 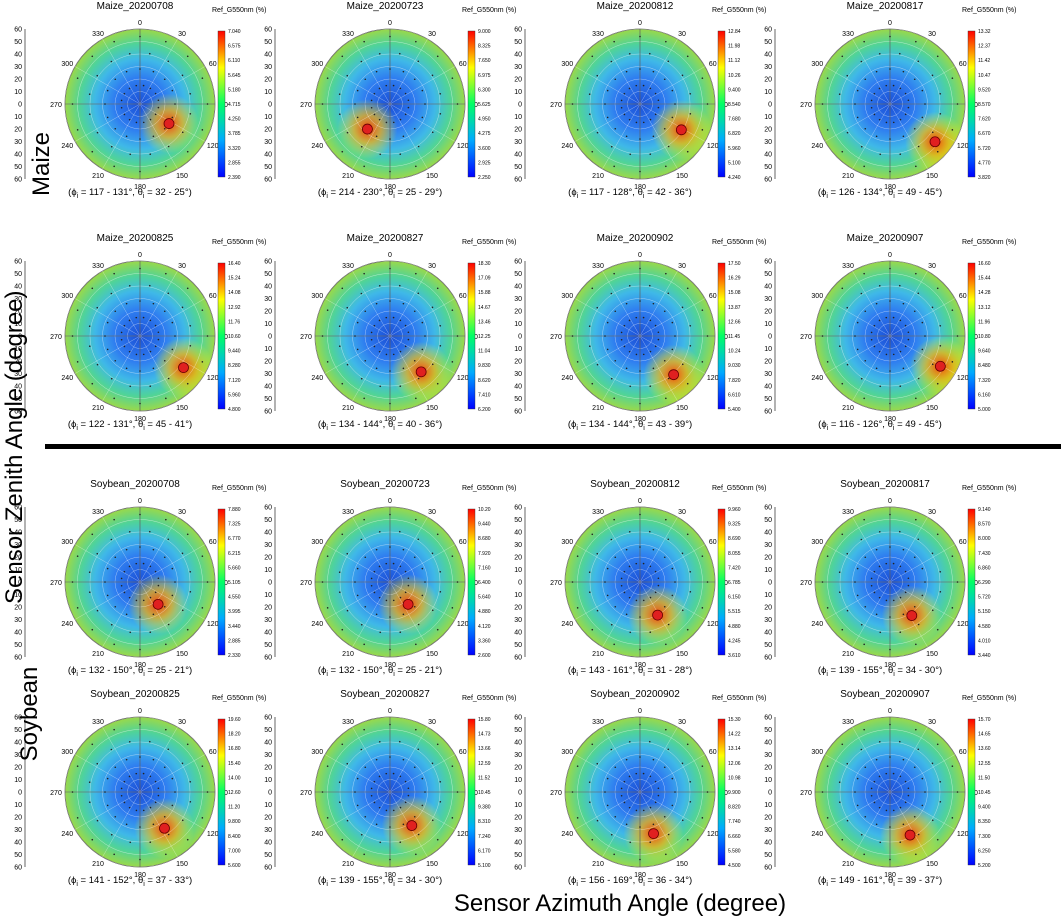 What do you see at coordinates (135, 484) in the screenshot?
I see `panel-title: Soybean_20200708` at bounding box center [135, 484].